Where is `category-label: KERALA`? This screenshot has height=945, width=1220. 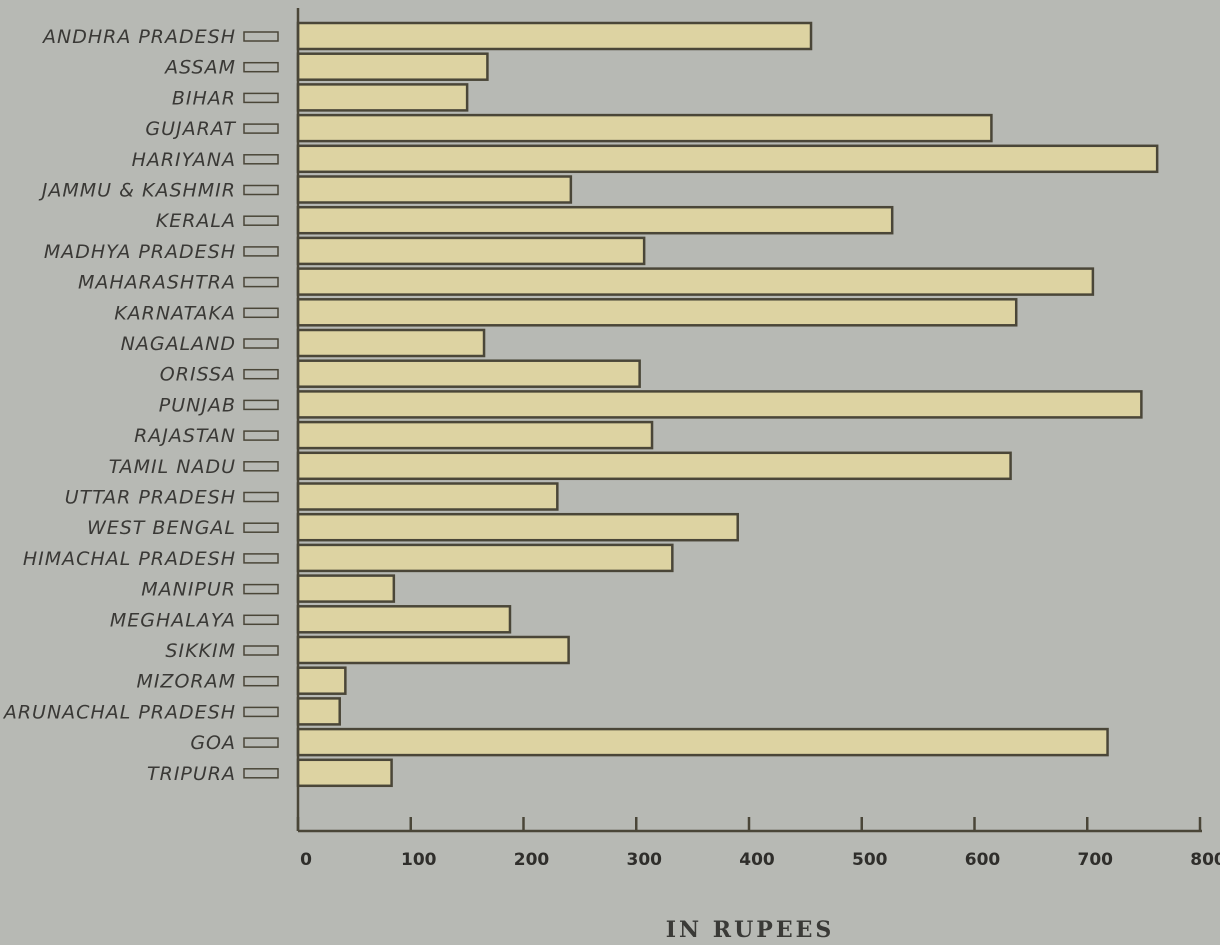 category-label: KERALA is located at coordinates (196, 221).